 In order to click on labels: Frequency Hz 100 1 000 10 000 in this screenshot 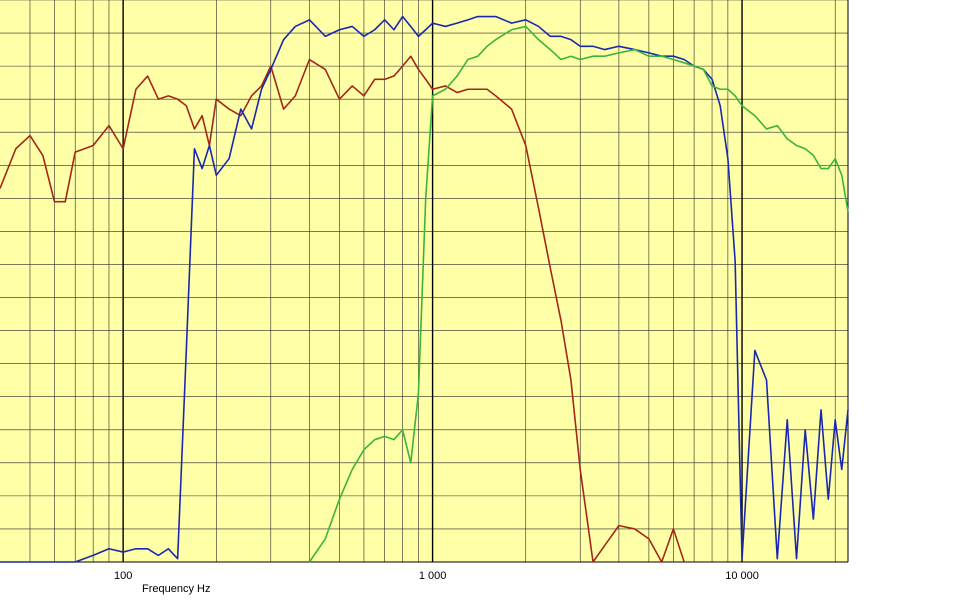, I will do `click(436, 582)`.